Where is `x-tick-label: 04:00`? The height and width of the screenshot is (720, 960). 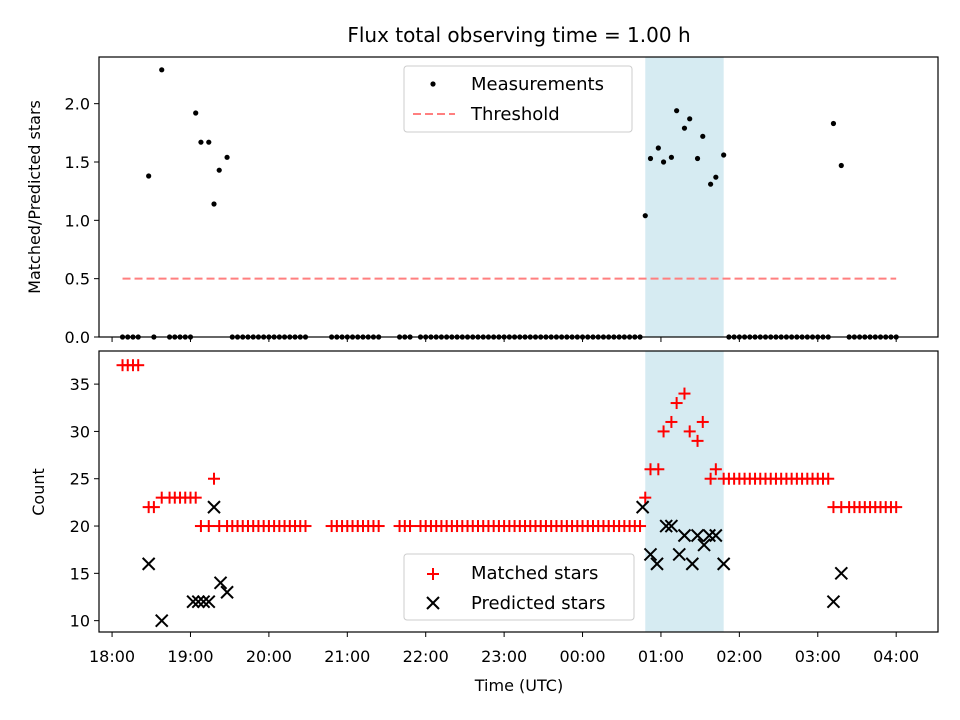
x-tick-label: 04:00 is located at coordinates (896, 656).